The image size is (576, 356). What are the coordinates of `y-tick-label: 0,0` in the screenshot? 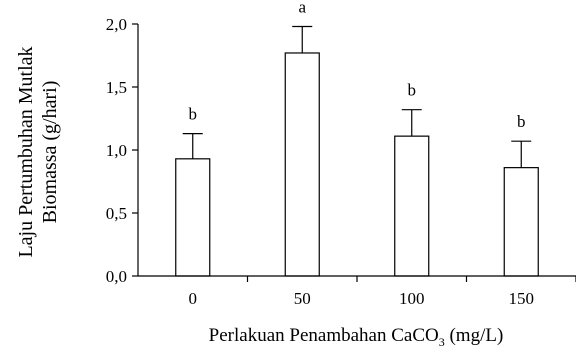 It's located at (116, 276).